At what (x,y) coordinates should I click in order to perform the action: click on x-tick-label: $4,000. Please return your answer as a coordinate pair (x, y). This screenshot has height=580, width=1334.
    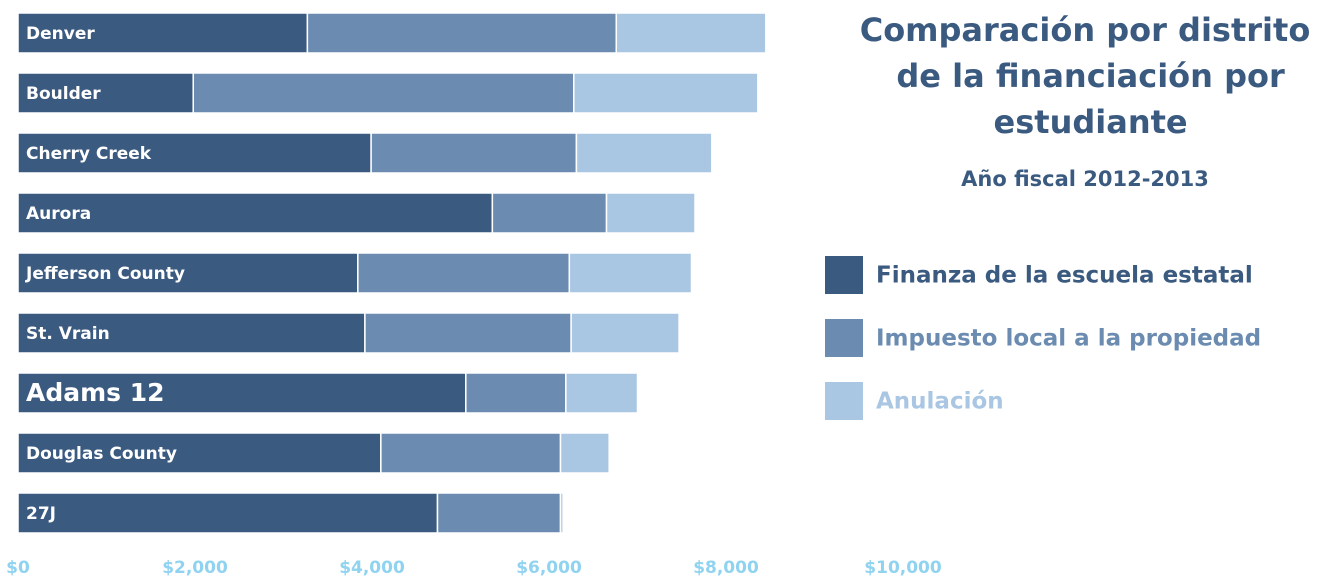
    Looking at the image, I should click on (372, 568).